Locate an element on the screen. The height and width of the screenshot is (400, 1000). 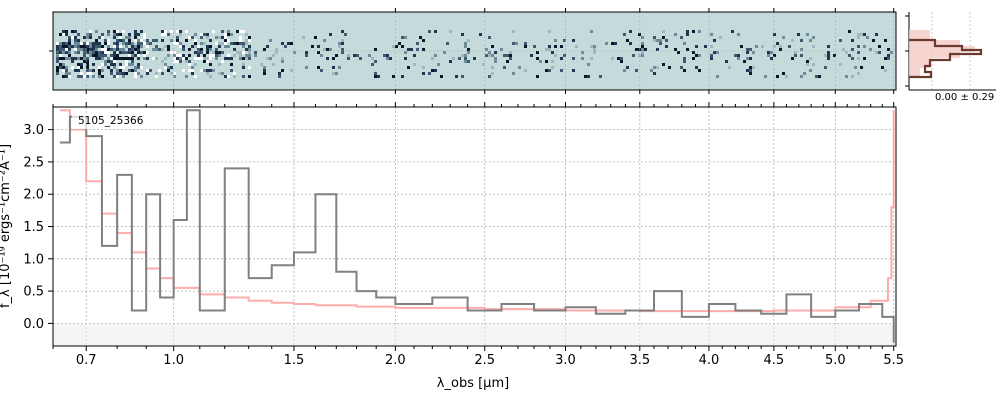
x-tick-label: 4.0 is located at coordinates (709, 360).